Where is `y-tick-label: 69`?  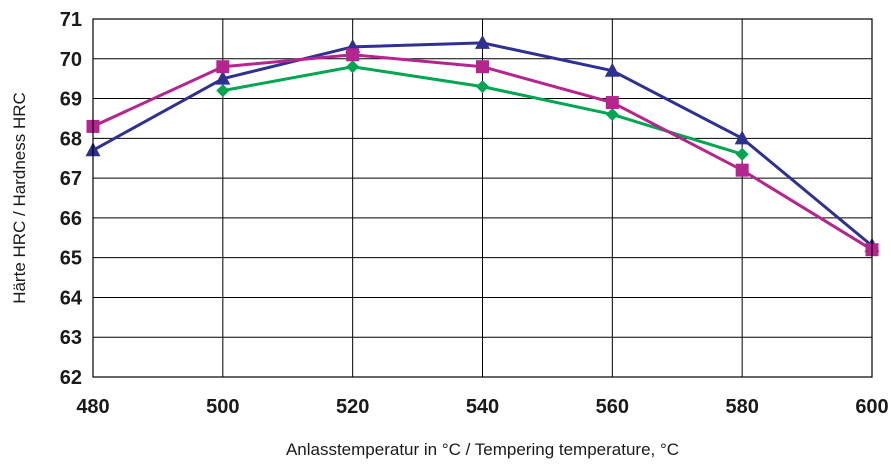 y-tick-label: 69 is located at coordinates (71, 100).